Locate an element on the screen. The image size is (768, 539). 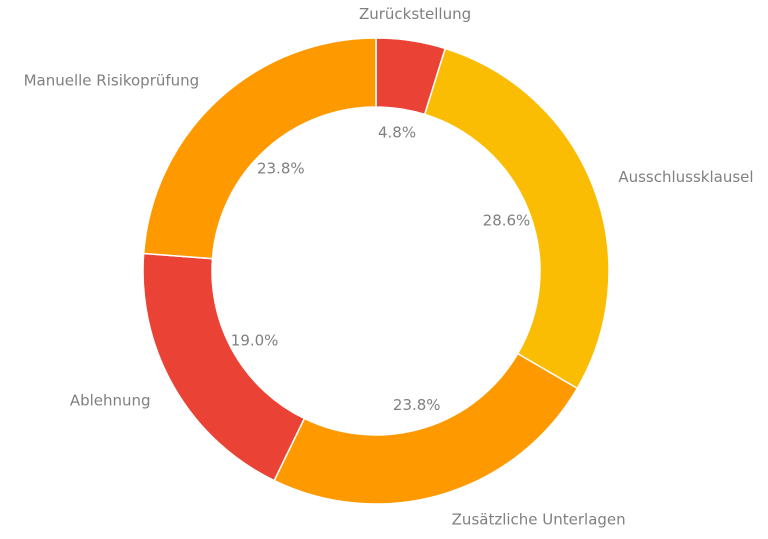
percent-label-zurueckstellung: 4.8% is located at coordinates (397, 133).